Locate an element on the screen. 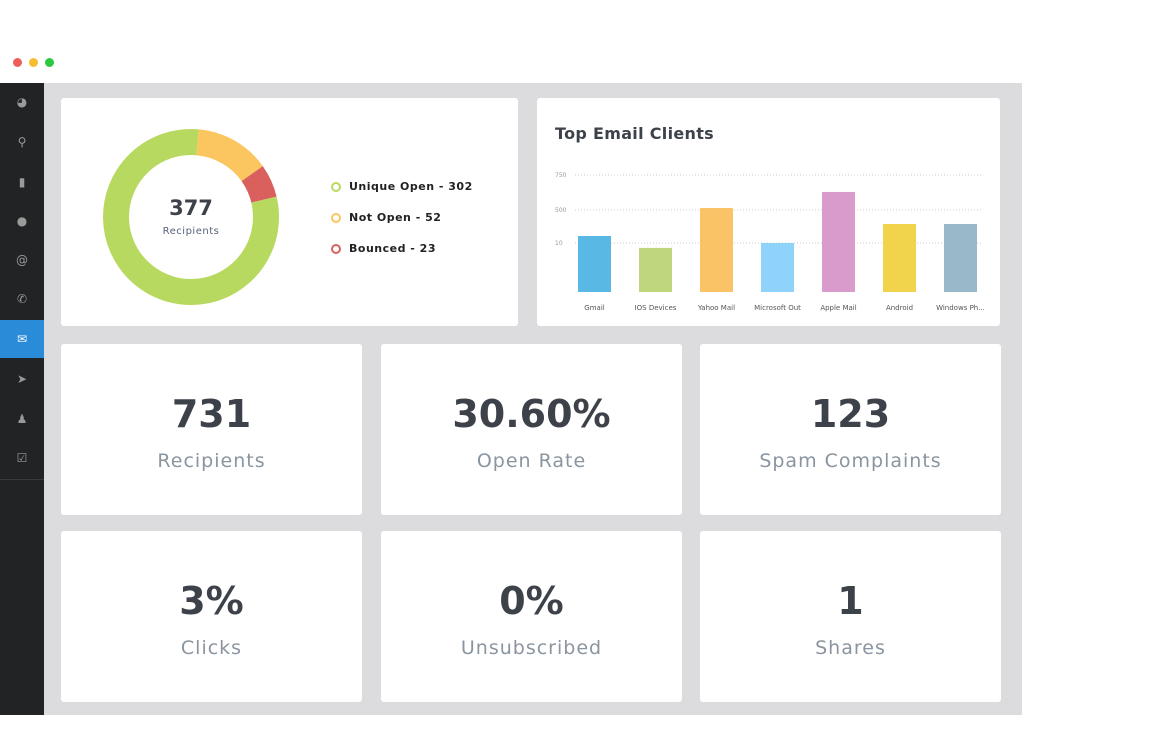 This screenshot has width=1152, height=732. stat-value: 1 is located at coordinates (850, 601).